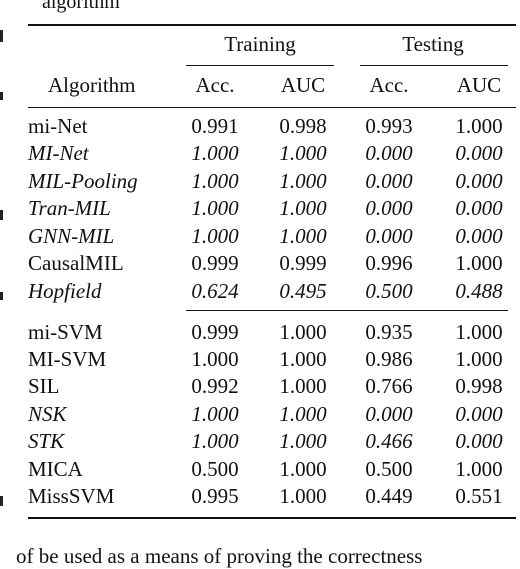 The height and width of the screenshot is (569, 520). What do you see at coordinates (58, 153) in the screenshot?
I see `table-row-algorithm: MI-Net` at bounding box center [58, 153].